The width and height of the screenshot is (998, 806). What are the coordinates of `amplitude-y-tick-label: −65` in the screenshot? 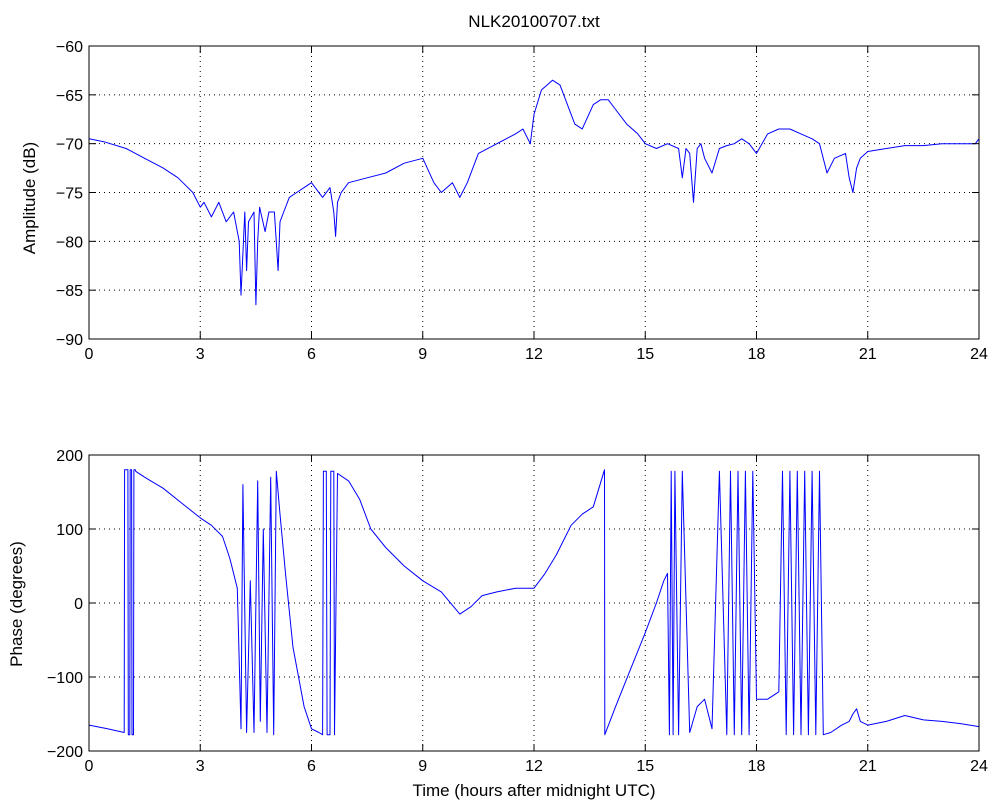 It's located at (69, 96).